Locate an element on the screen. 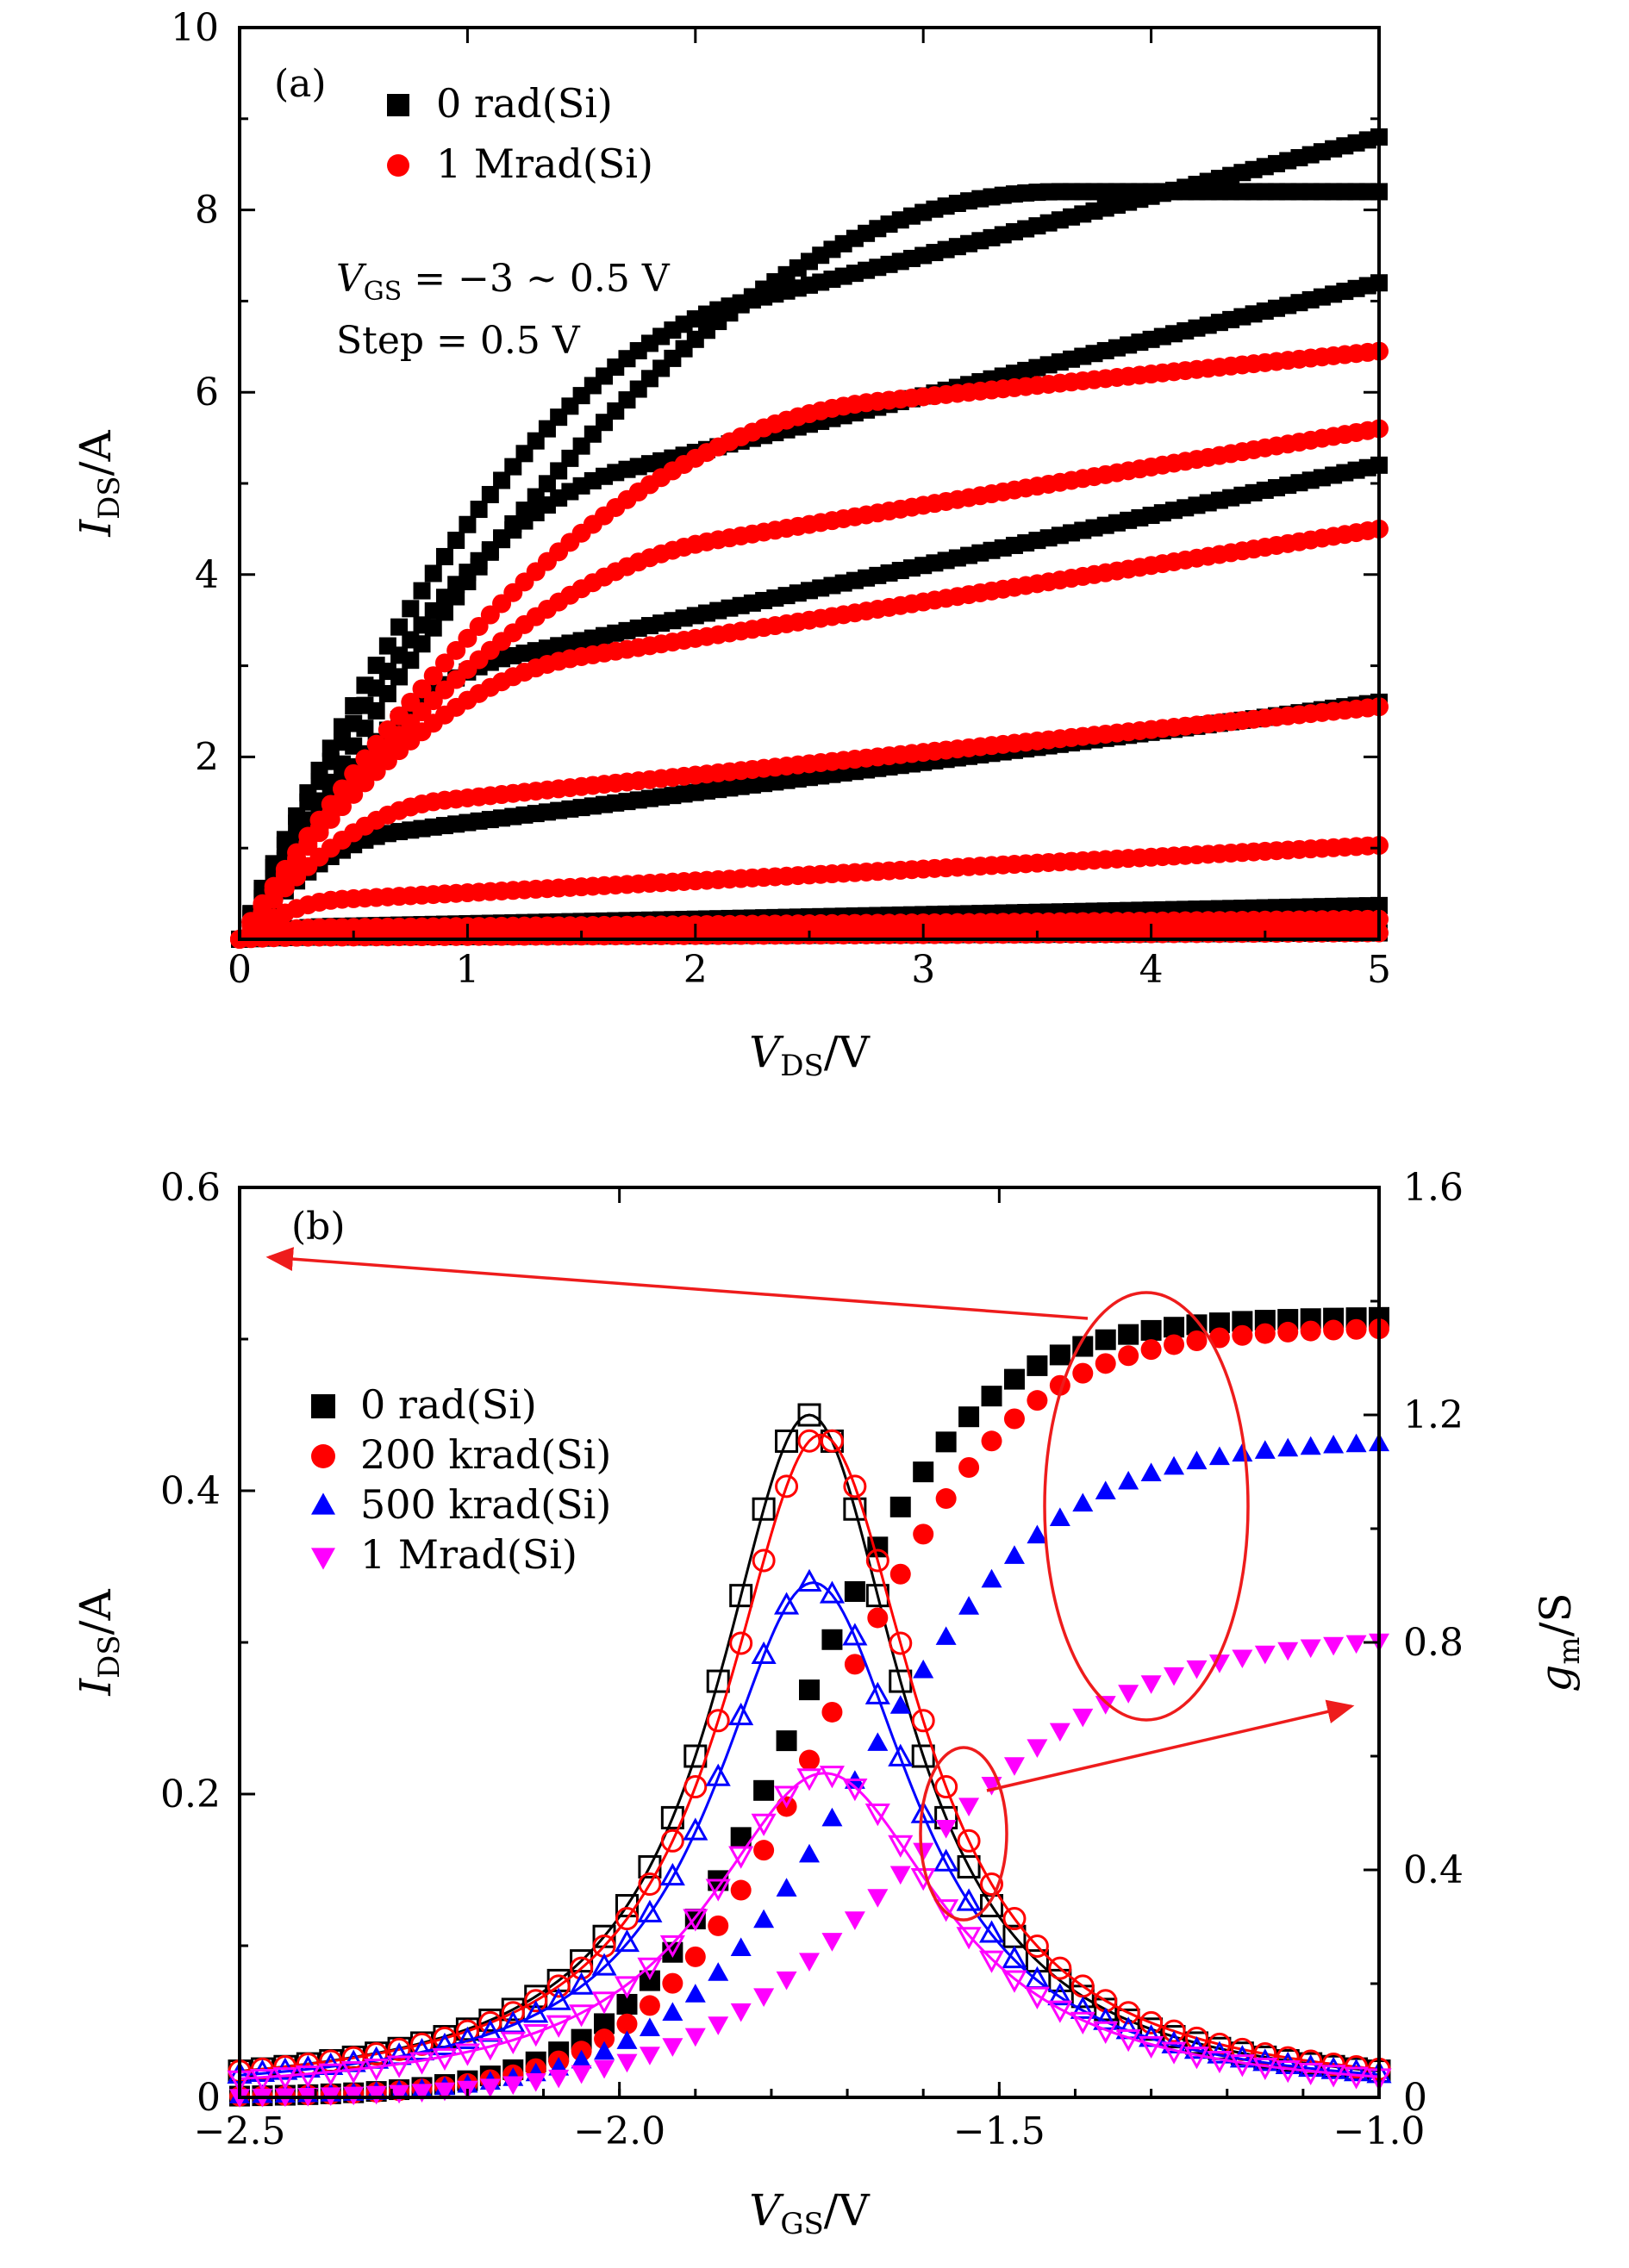 This screenshot has width=1629, height=2268. y-axis-title-subscript: DS is located at coordinates (109, 498).